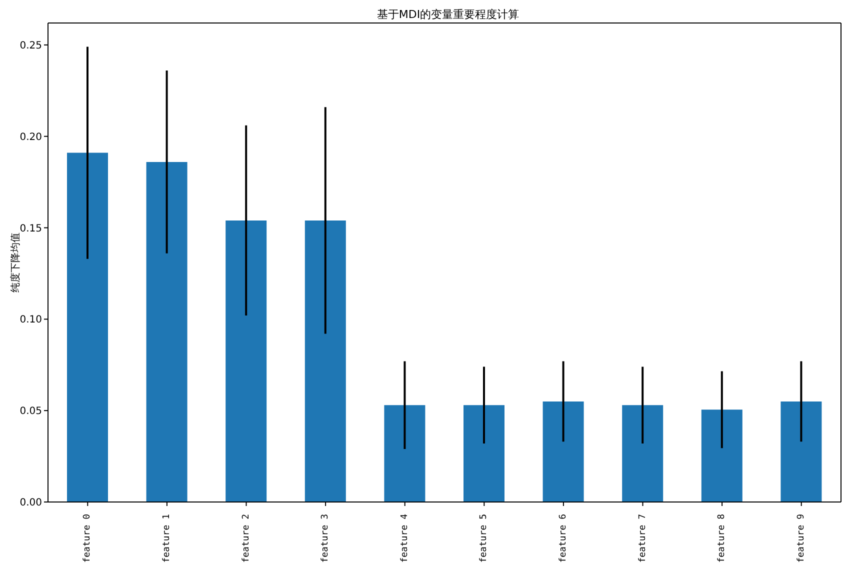 This screenshot has width=856, height=568. What do you see at coordinates (31, 412) in the screenshot?
I see `y-tick-label: 0.05` at bounding box center [31, 412].